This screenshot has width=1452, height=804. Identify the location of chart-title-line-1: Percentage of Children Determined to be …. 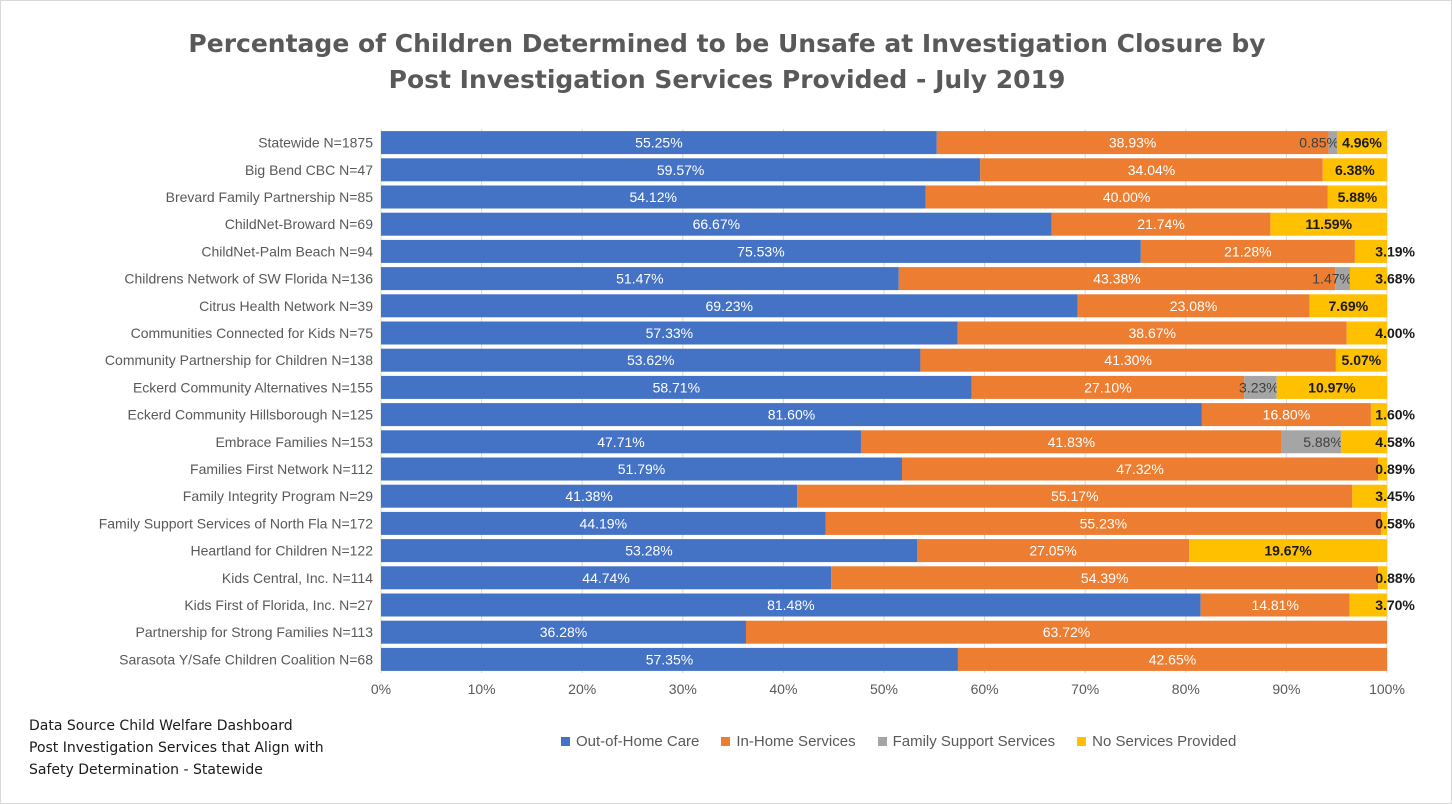
(727, 43).